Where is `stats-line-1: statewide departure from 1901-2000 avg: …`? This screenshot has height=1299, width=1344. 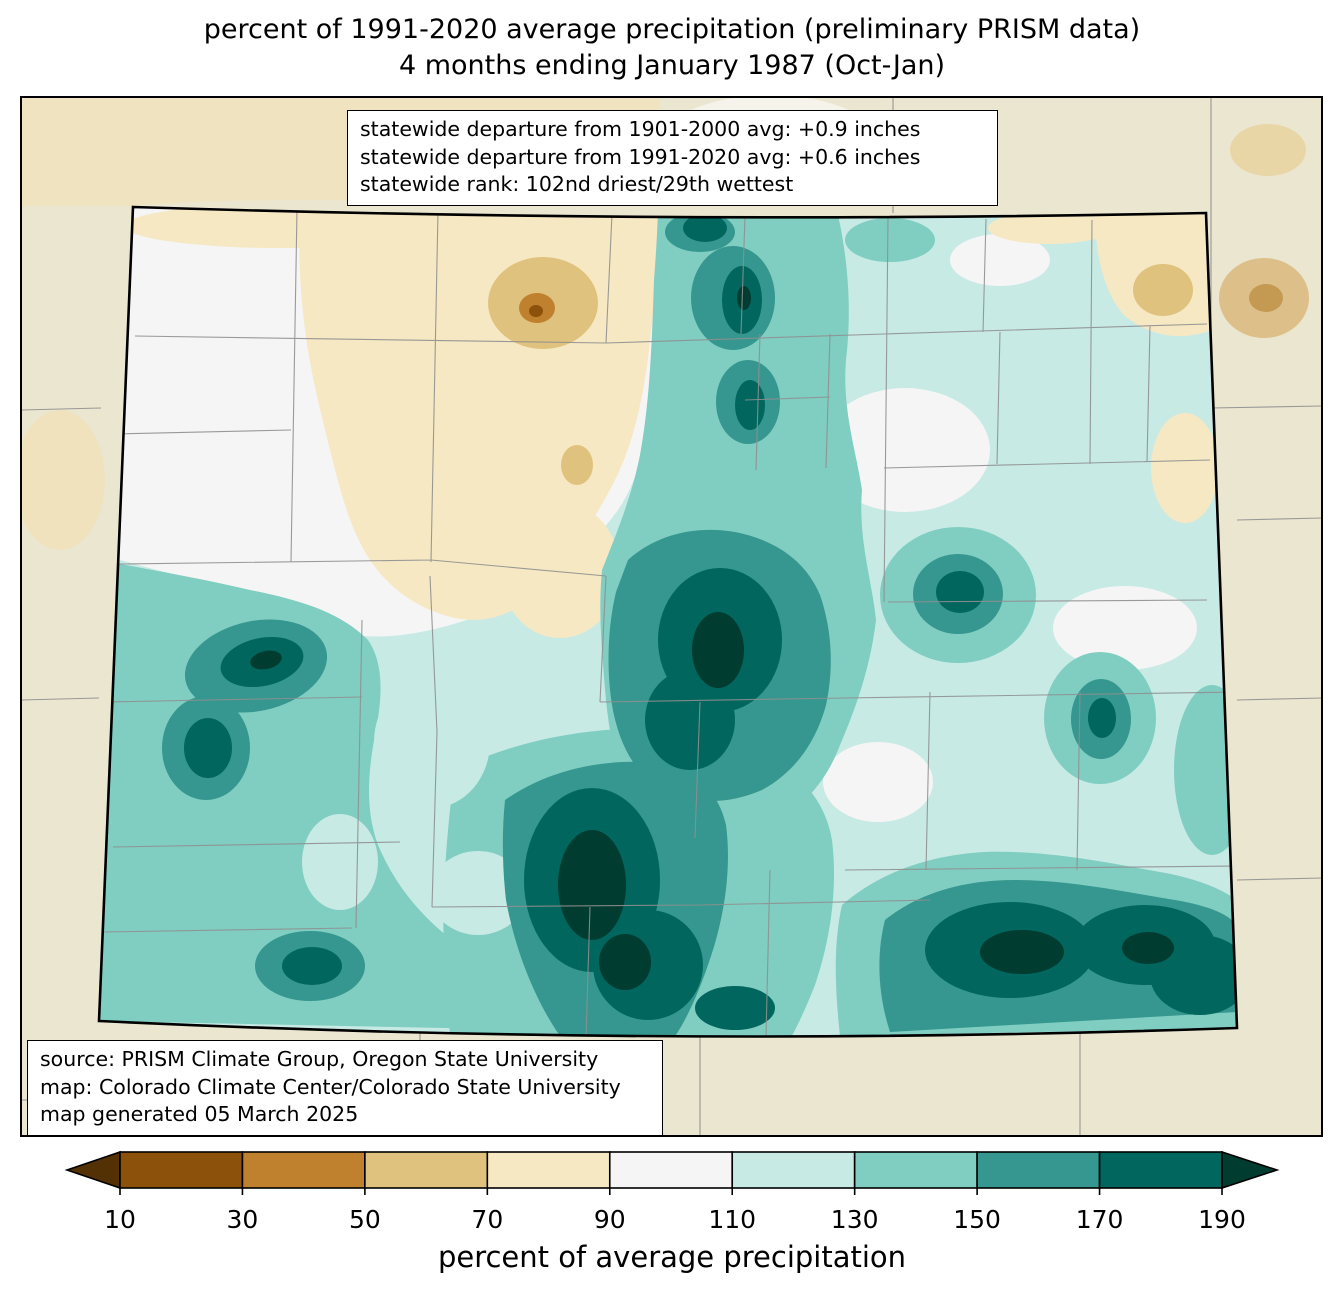 stats-line-1: statewide departure from 1901-2000 avg: … is located at coordinates (640, 129).